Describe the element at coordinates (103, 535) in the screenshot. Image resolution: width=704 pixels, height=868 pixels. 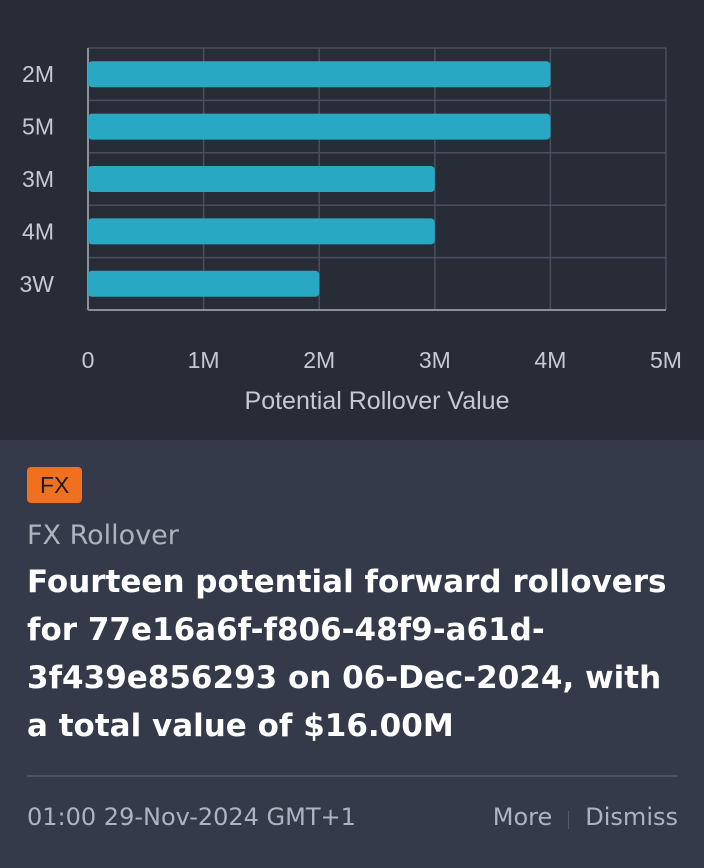
I see `notification-category: FX Rollover` at that location.